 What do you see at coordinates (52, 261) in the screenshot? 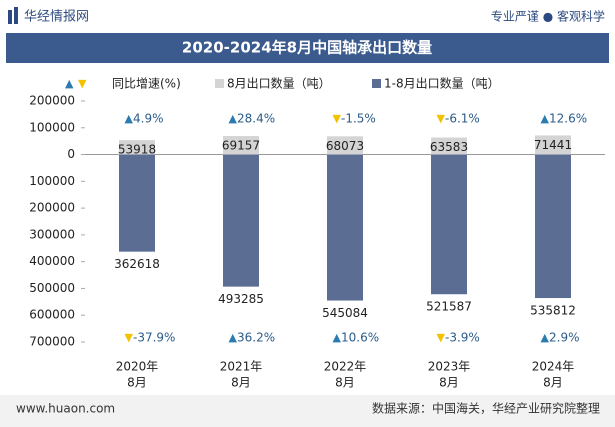
I see `y-tick-label: 400000` at bounding box center [52, 261].